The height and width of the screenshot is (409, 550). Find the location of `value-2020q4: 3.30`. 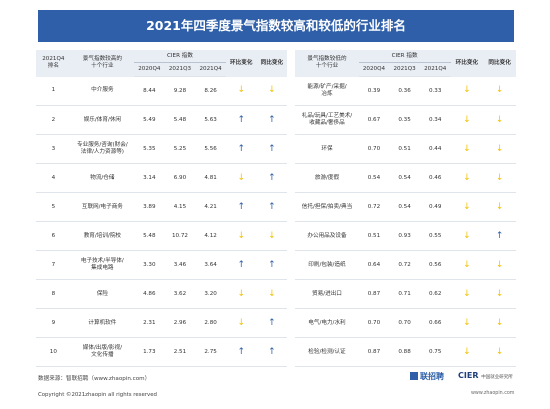

value-2020q4: 3.30 is located at coordinates (149, 265).